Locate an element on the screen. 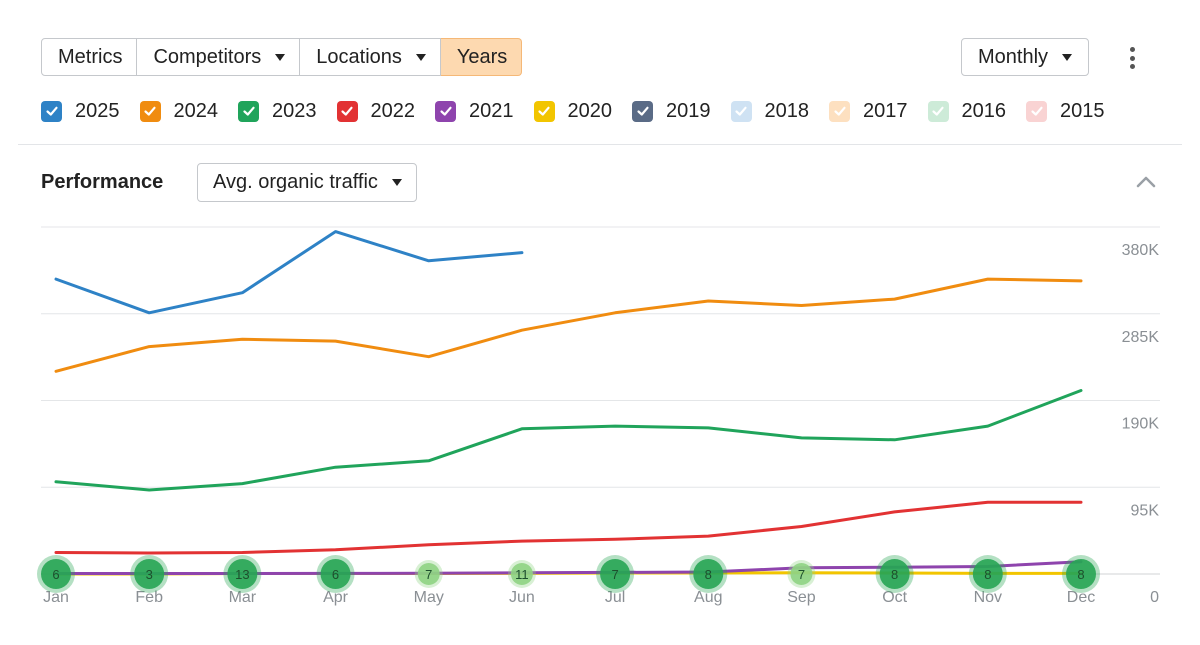  x-tick-label: Nov is located at coordinates (988, 597).